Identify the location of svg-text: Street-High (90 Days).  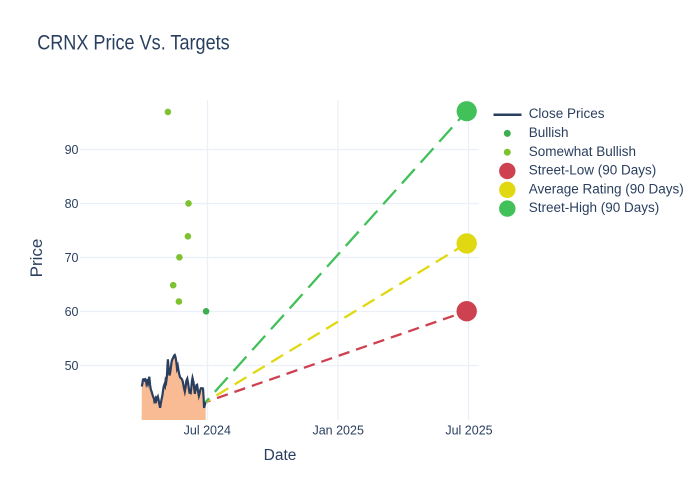
(594, 207).